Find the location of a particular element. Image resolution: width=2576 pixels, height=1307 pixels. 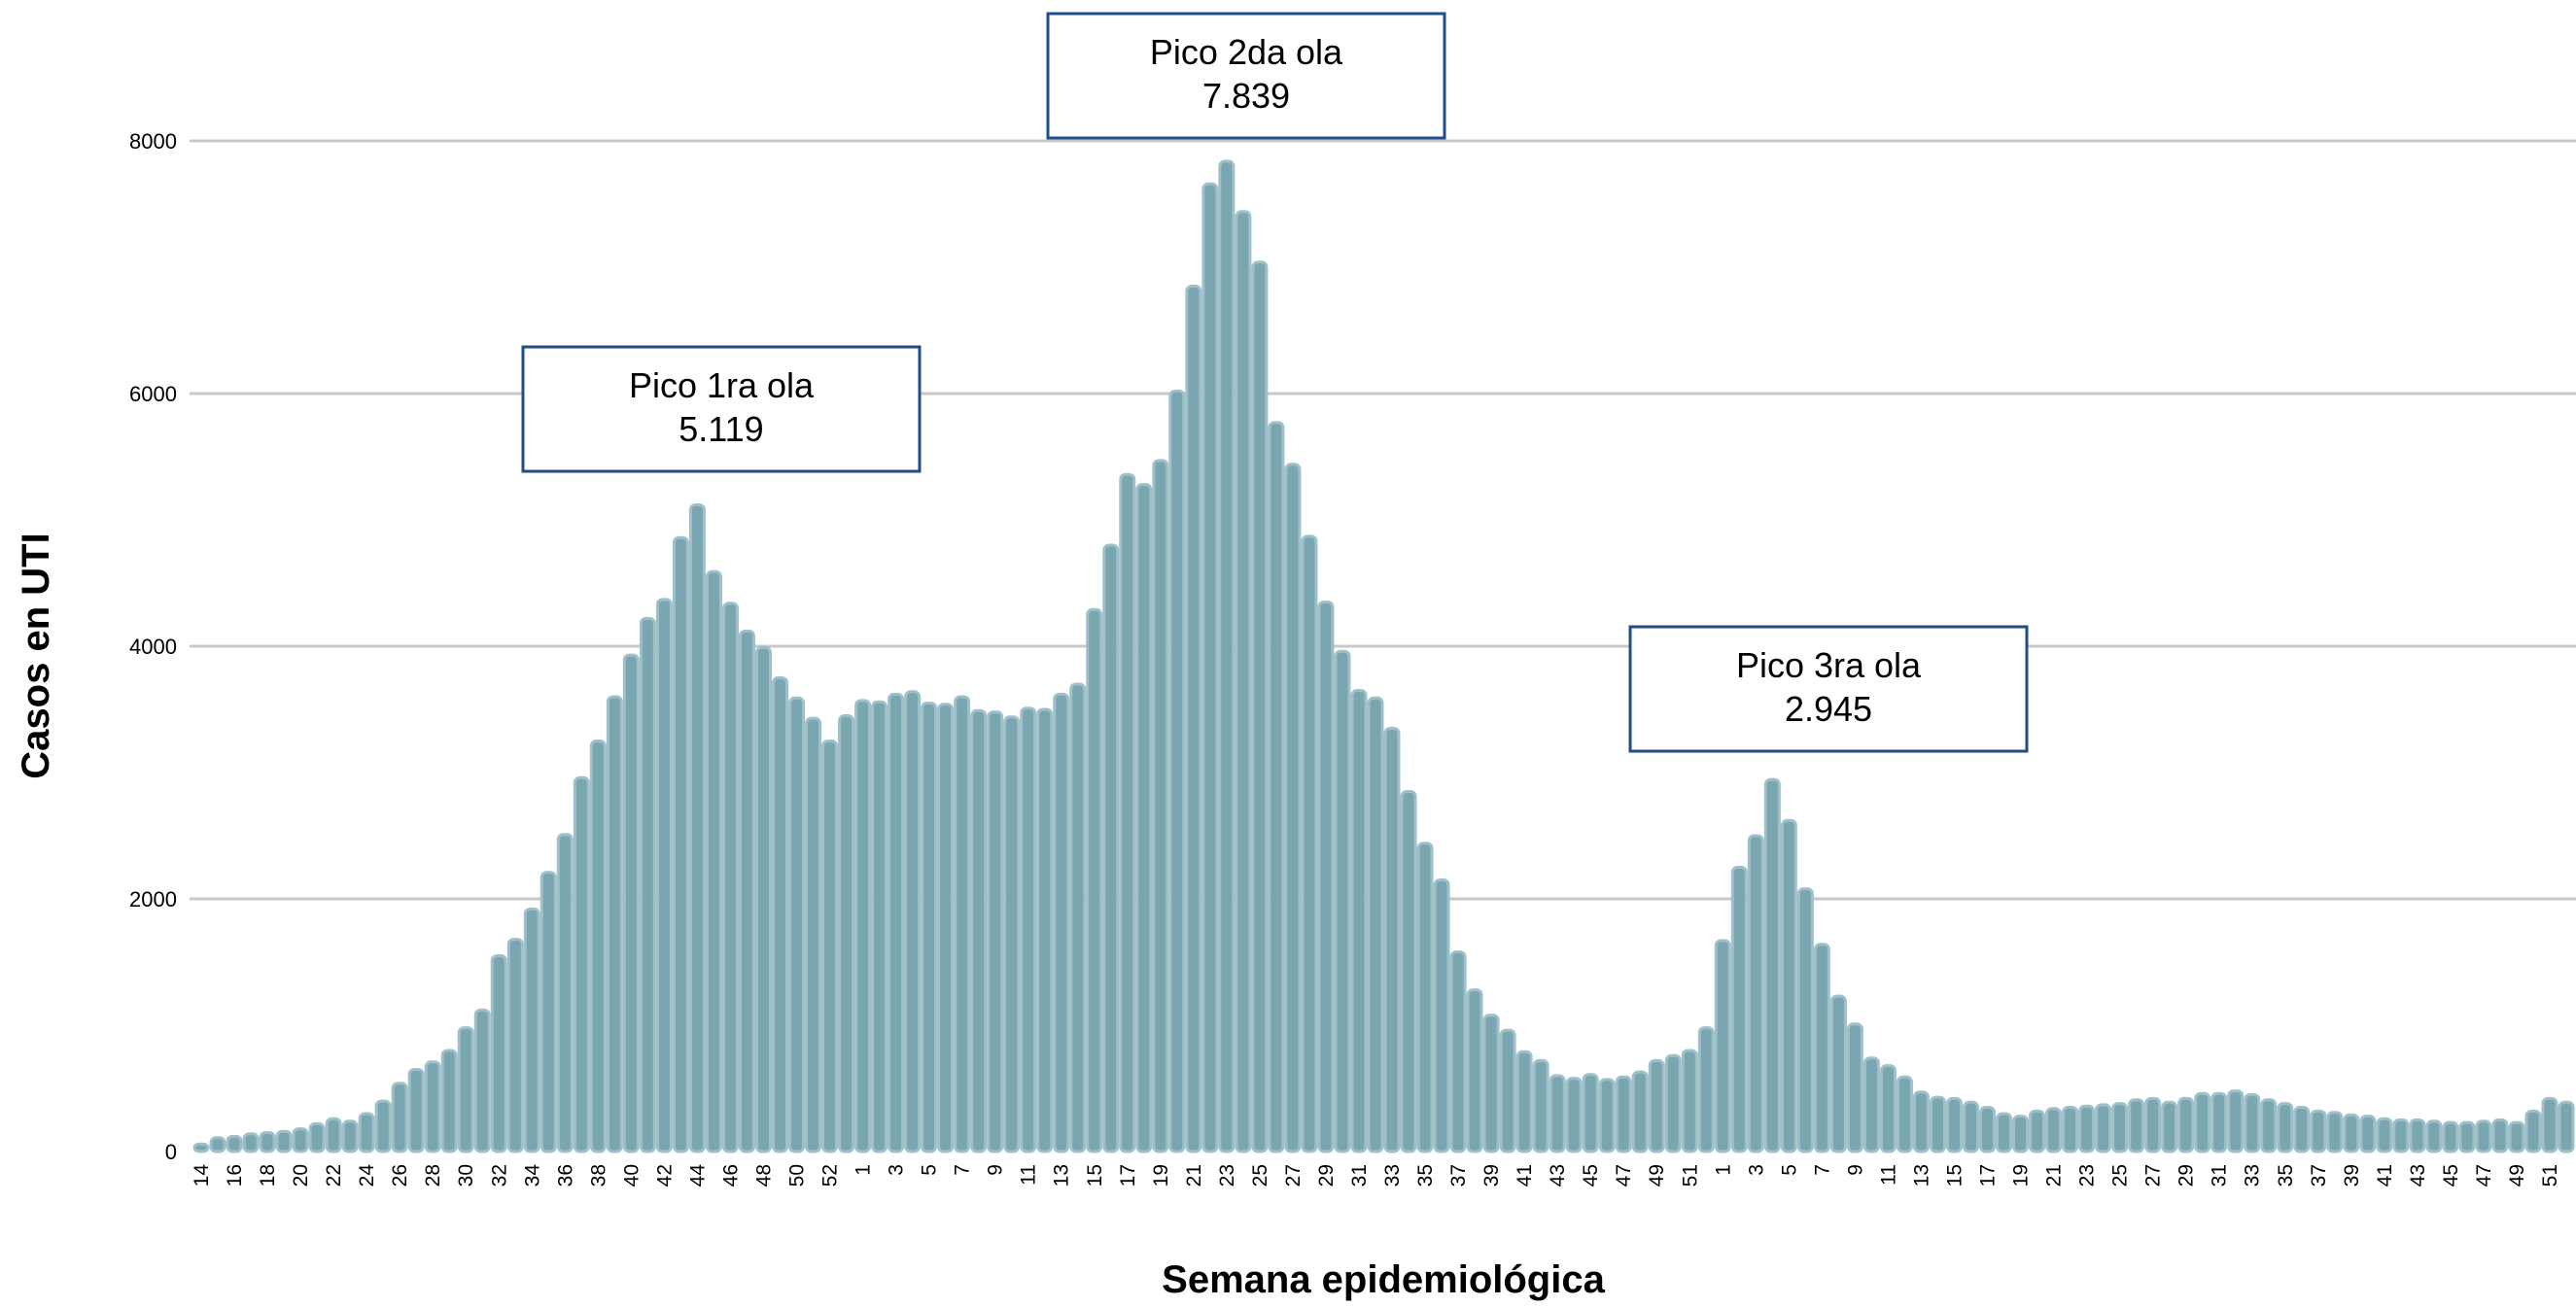

x-tick-label: 32 is located at coordinates (499, 1175).